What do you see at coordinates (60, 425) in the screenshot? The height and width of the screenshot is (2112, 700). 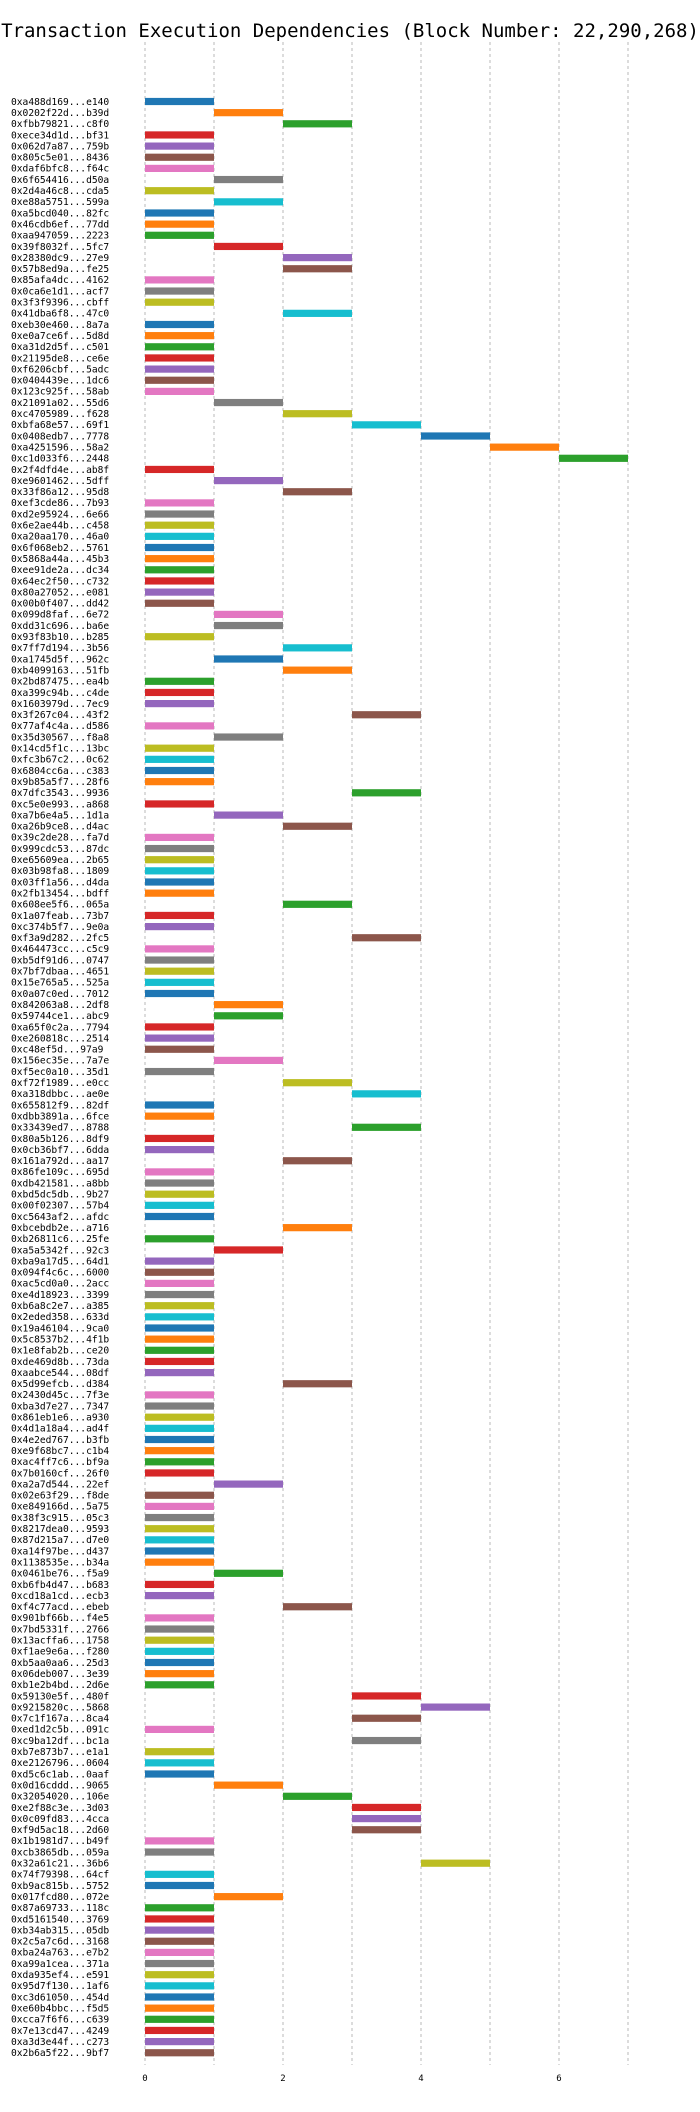 I see `y-tick-label: 0xbfa68e57...69f1` at bounding box center [60, 425].